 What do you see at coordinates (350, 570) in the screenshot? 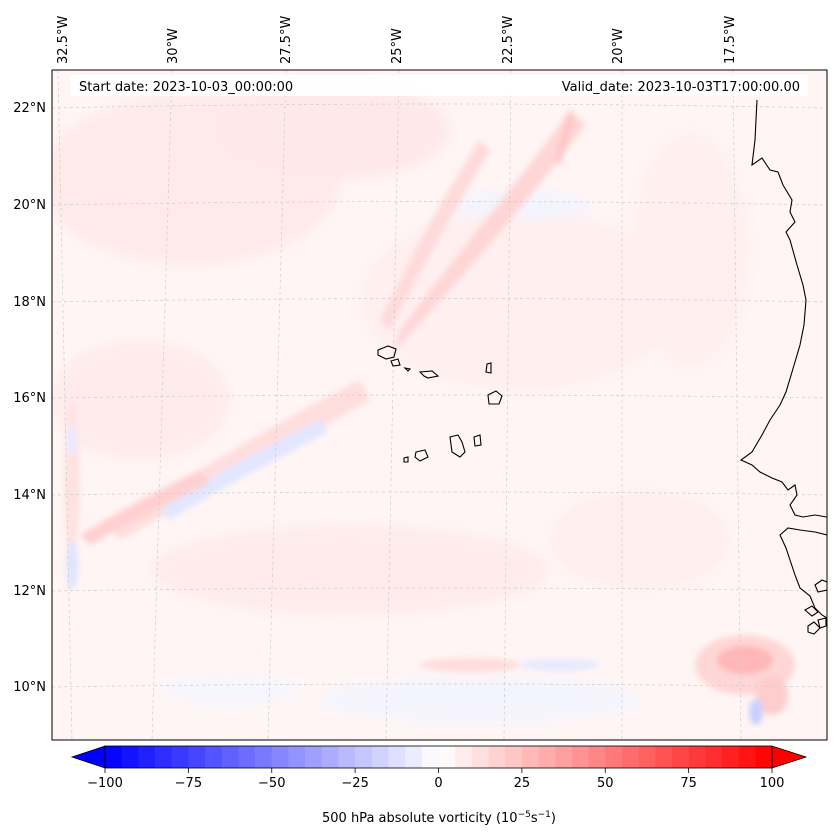
I see `faint-patch-south` at bounding box center [350, 570].